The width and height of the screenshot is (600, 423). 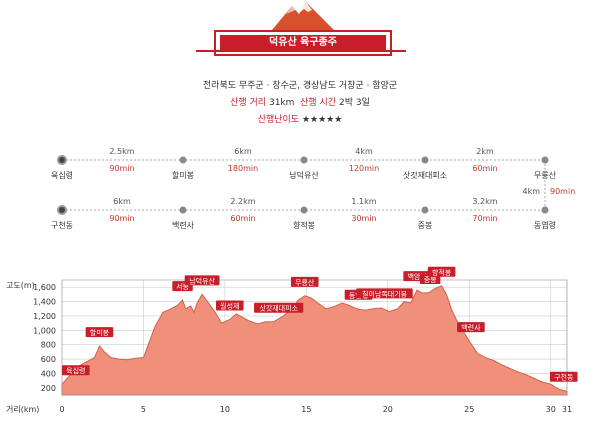 I want to click on peak-label: 구천동, so click(x=563, y=376).